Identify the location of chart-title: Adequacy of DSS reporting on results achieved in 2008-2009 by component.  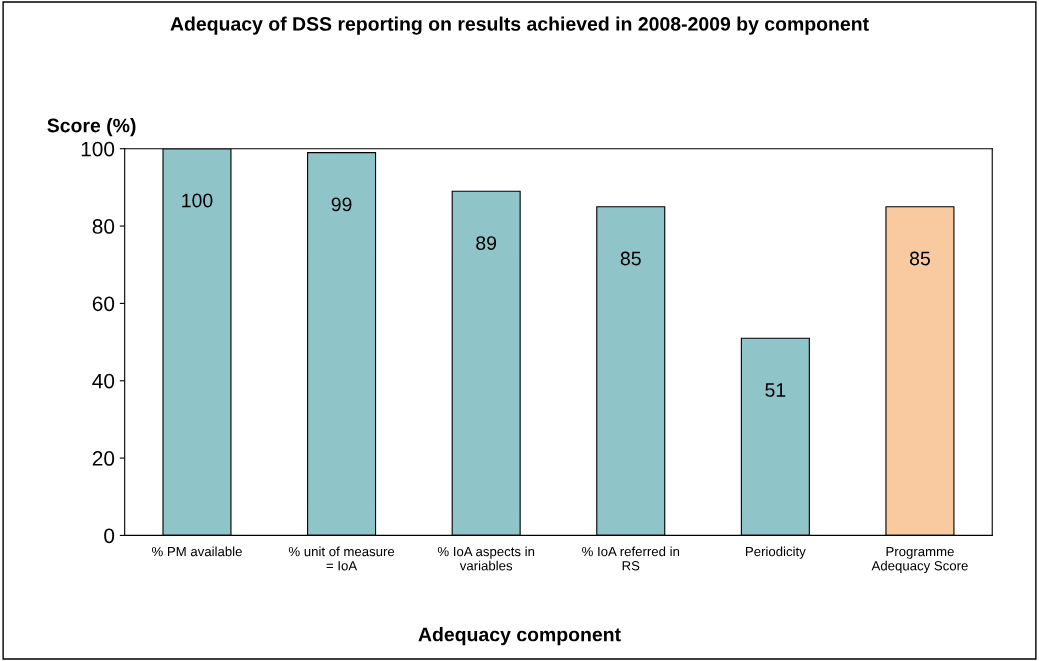
(519, 25).